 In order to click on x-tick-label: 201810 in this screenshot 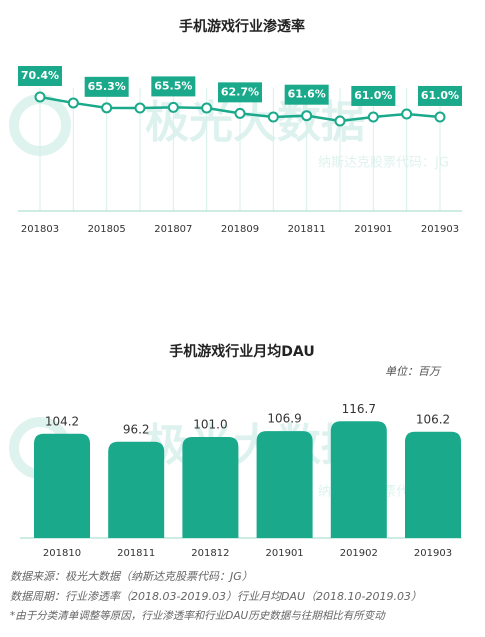, I will do `click(62, 553)`.